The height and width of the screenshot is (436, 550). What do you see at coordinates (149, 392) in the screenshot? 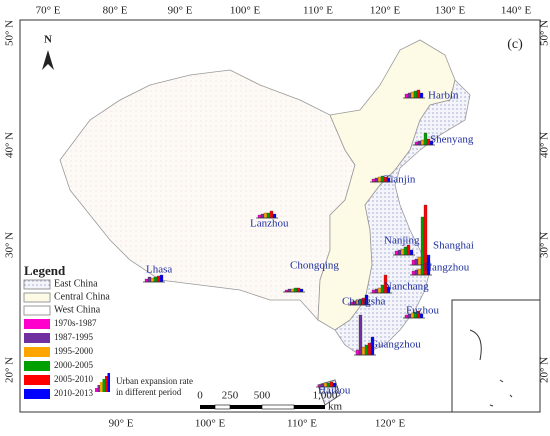
I see `legend-note: in different period` at bounding box center [149, 392].